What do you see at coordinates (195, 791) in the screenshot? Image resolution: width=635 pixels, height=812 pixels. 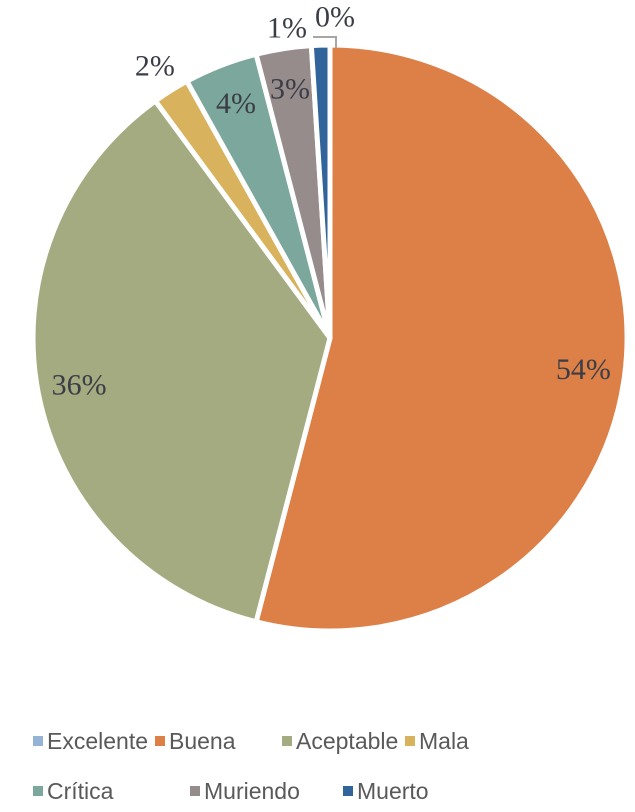 I see `legend-swatch-muriendo` at bounding box center [195, 791].